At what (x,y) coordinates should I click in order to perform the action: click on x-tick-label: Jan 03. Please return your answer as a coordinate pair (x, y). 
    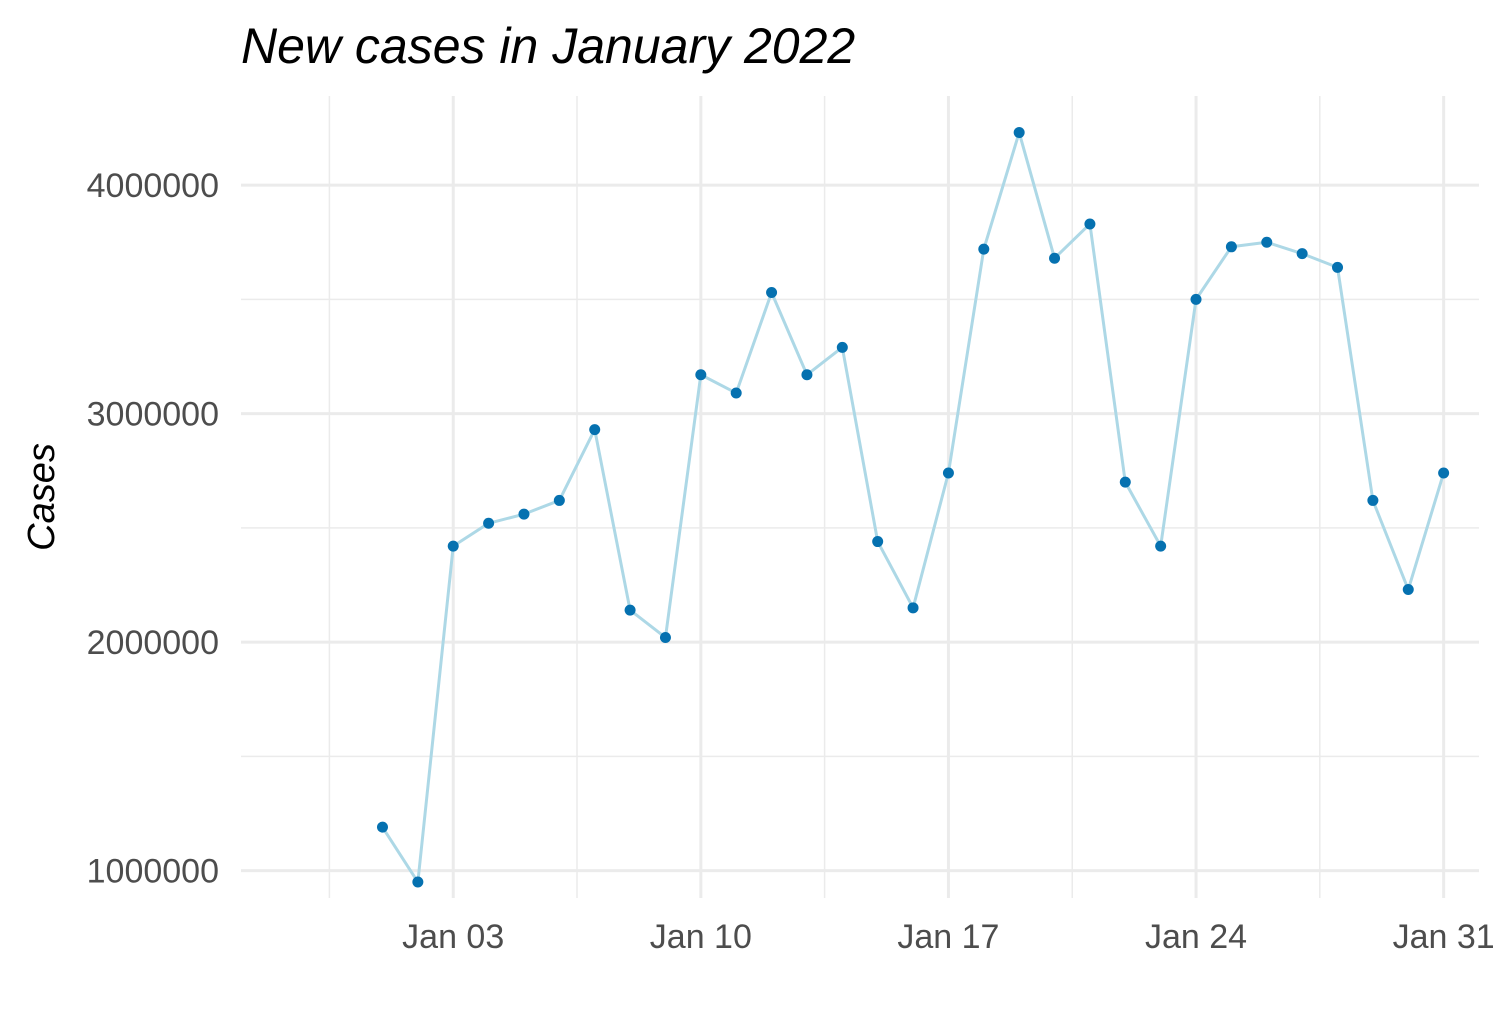
    Looking at the image, I should click on (453, 937).